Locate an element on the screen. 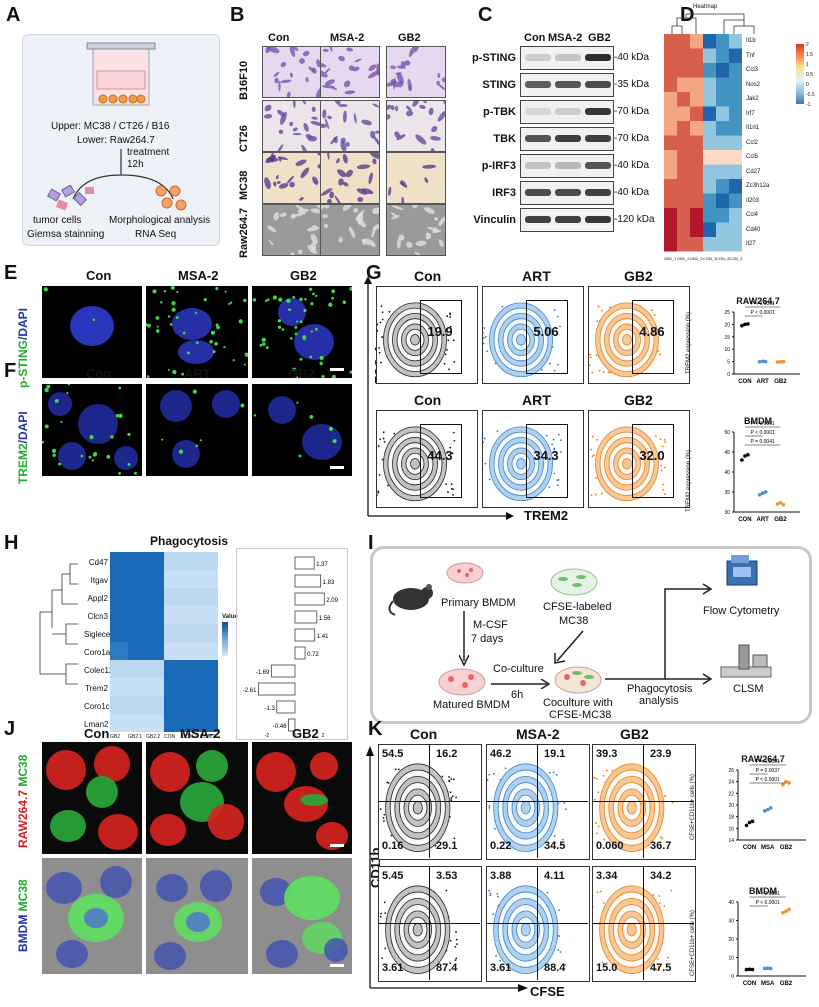 The height and width of the screenshot is (1007, 819). y-tick-label: 15 is located at coordinates (727, 338).